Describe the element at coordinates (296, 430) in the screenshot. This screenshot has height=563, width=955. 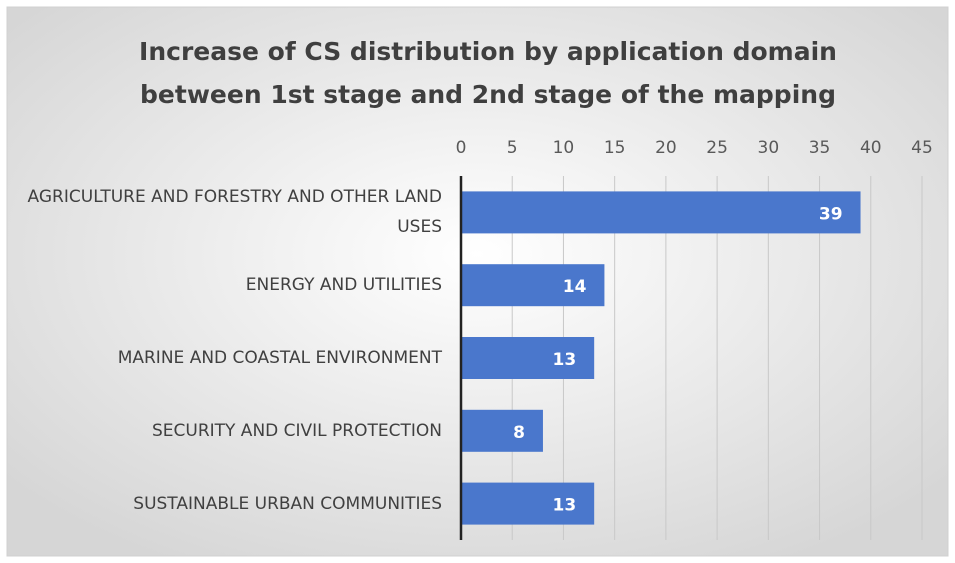
I see `y-tick-label: SECURITY AND CIVIL PROTECTION` at that location.